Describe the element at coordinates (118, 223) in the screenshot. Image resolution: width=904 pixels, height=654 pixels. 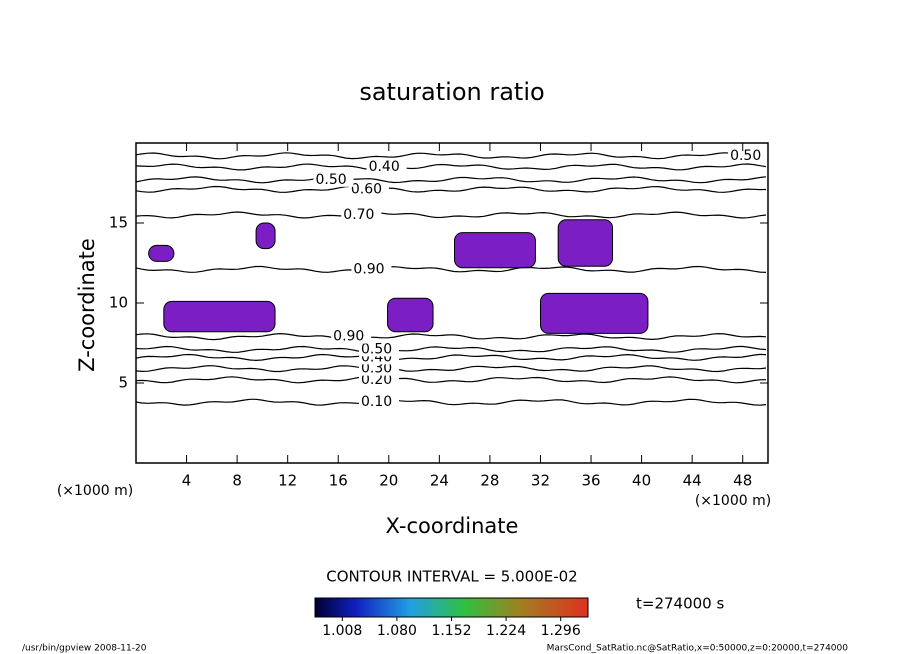
I see `y-tick-label: 15` at that location.